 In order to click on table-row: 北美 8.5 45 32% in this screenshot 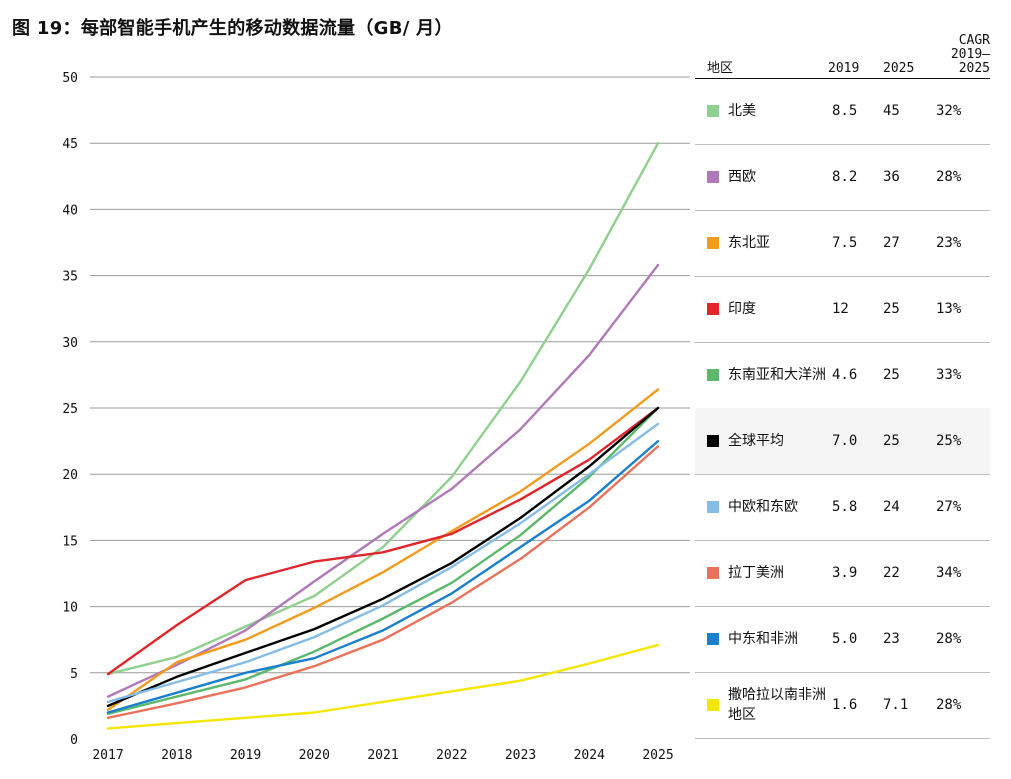, I will do `click(842, 111)`.